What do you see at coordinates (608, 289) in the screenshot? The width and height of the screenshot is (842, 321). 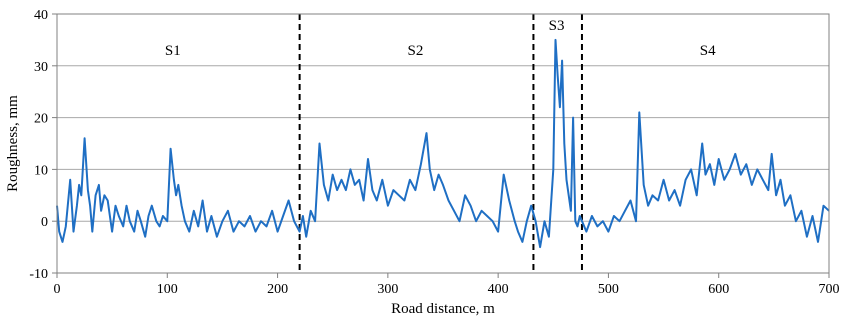 I see `x-tick-label-500: 500` at bounding box center [608, 289].